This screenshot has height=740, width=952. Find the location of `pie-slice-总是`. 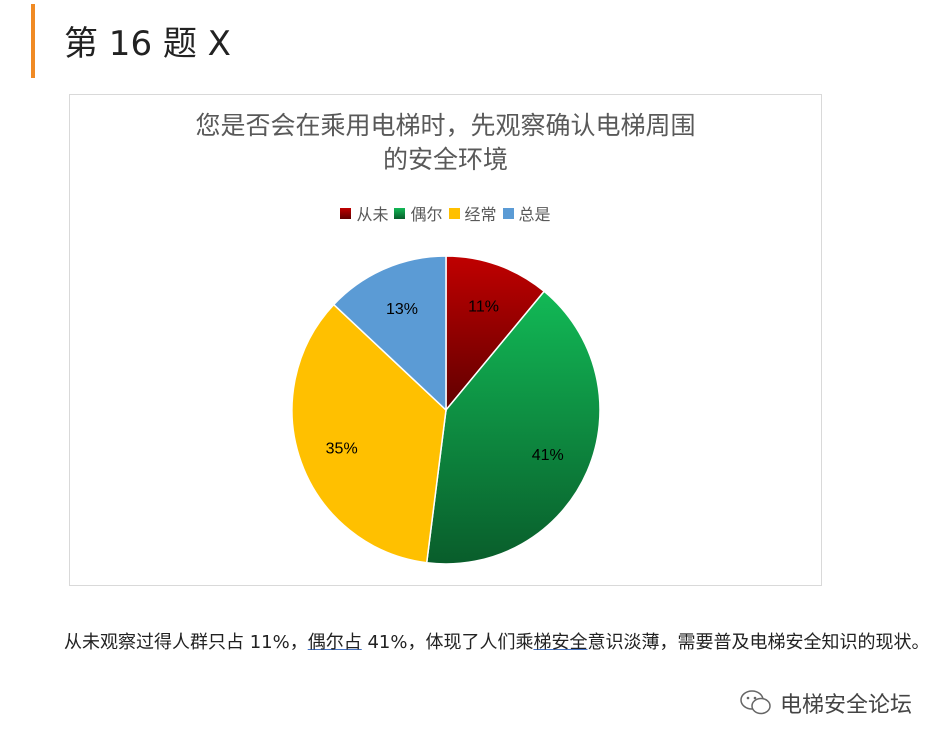

pie-slice-总是 is located at coordinates (389, 333).